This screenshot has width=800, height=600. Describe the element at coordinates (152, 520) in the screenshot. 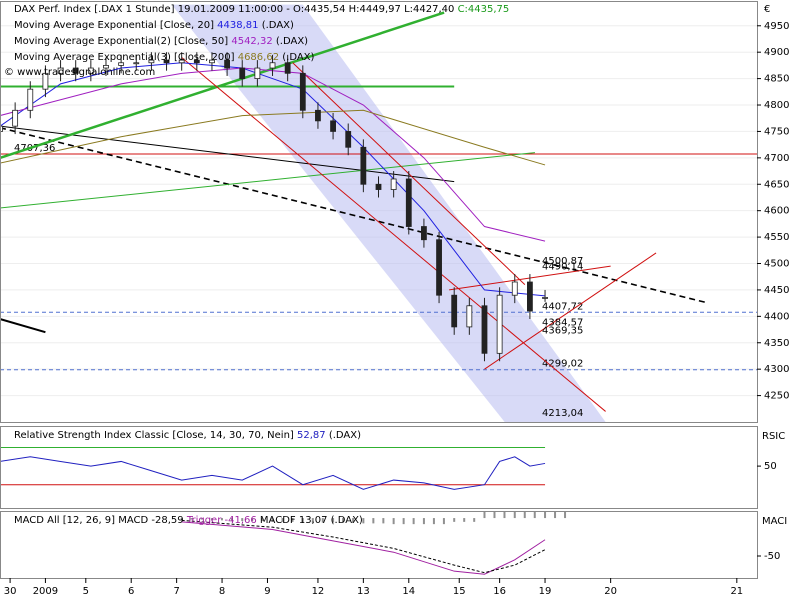

I see `macd-text: MACD -28,59` at that location.